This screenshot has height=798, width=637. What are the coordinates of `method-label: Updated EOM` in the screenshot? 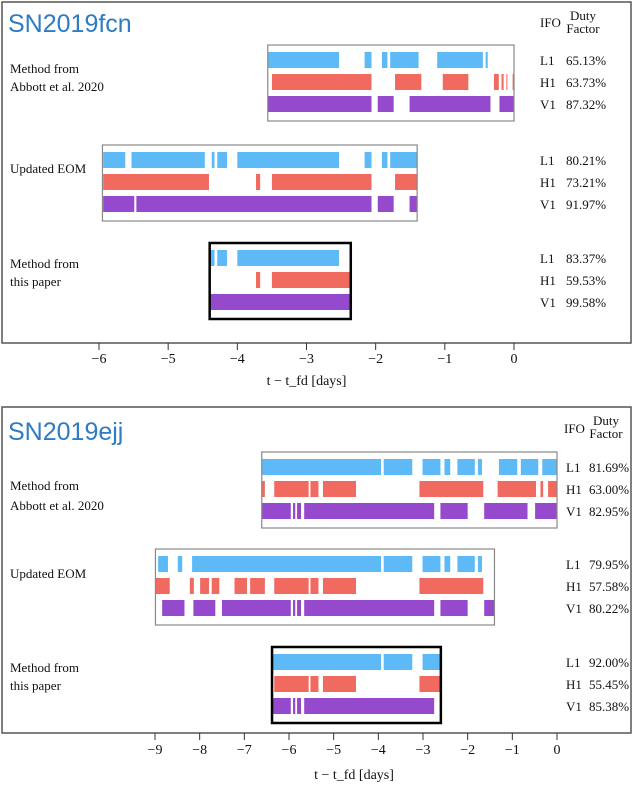 It's located at (48, 573).